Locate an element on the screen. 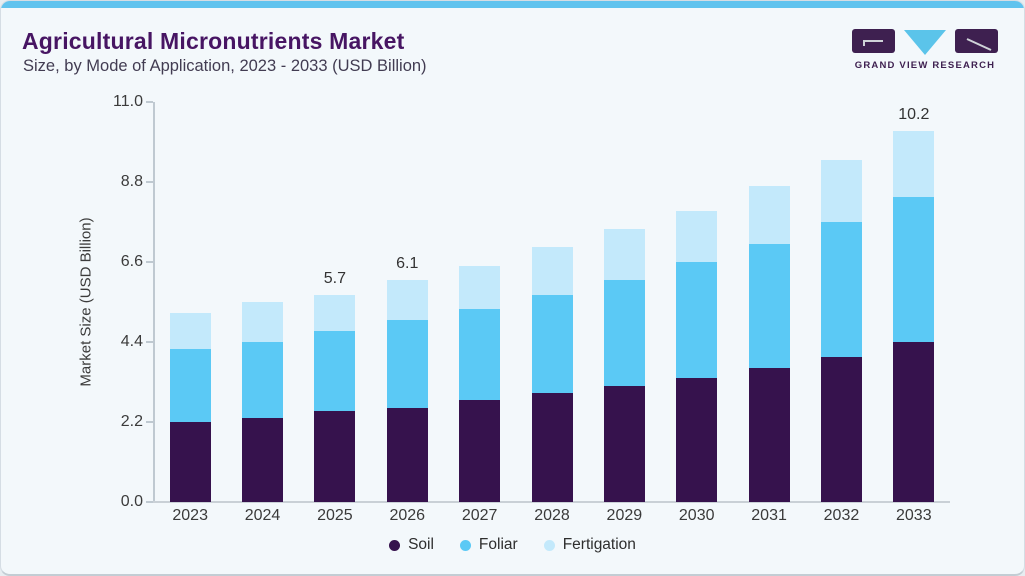  legend-label-foliar: Foliar is located at coordinates (498, 544).